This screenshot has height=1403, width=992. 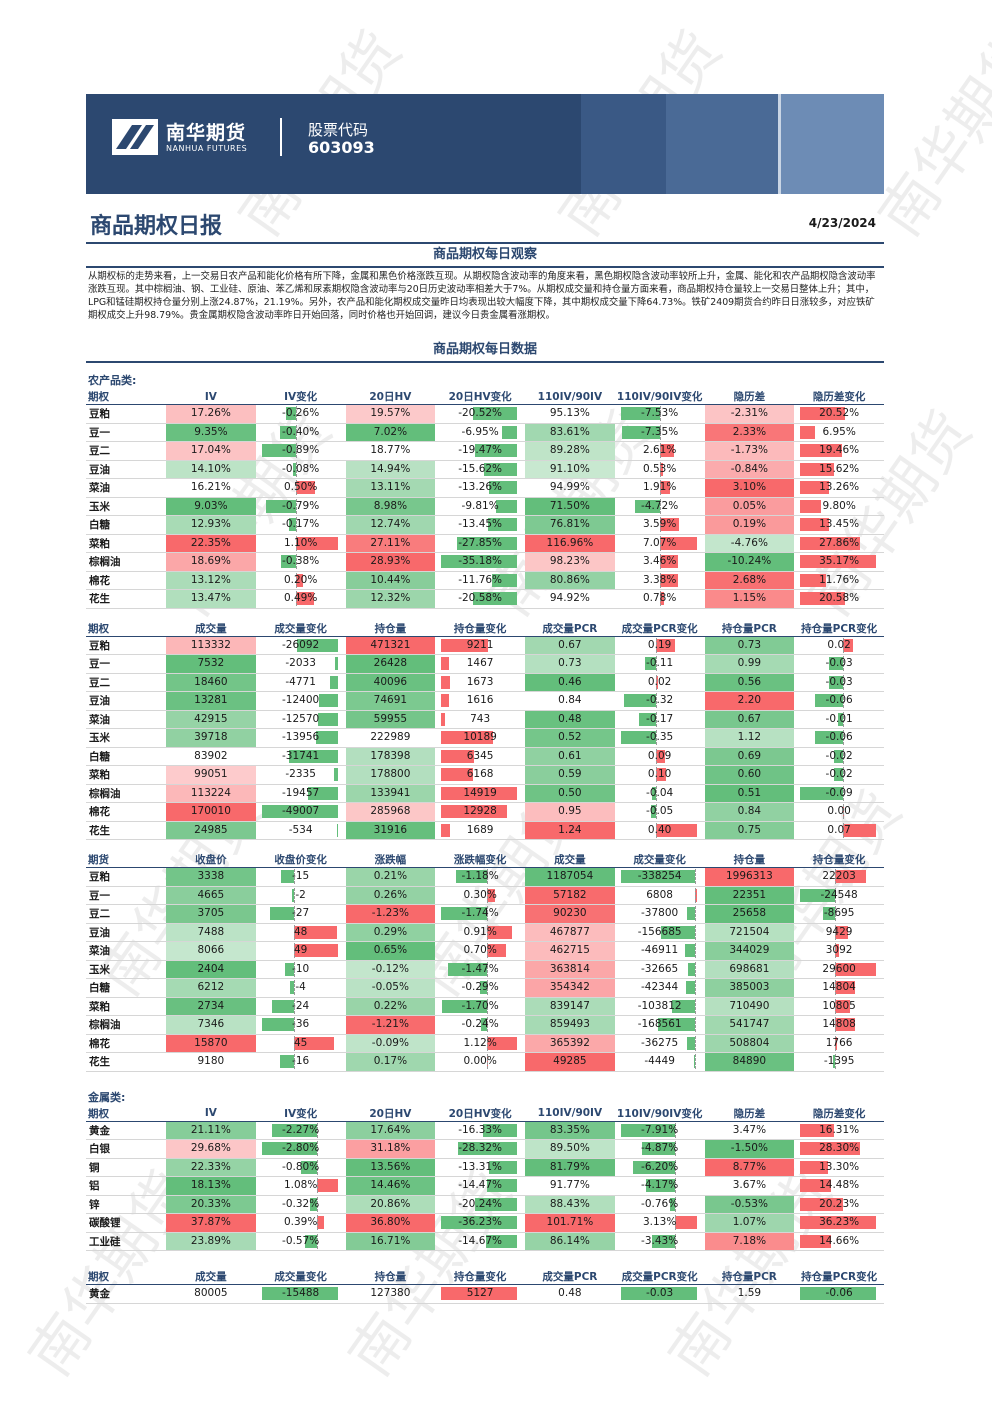 I want to click on cell-oi-chg: 14804, so click(x=839, y=988).